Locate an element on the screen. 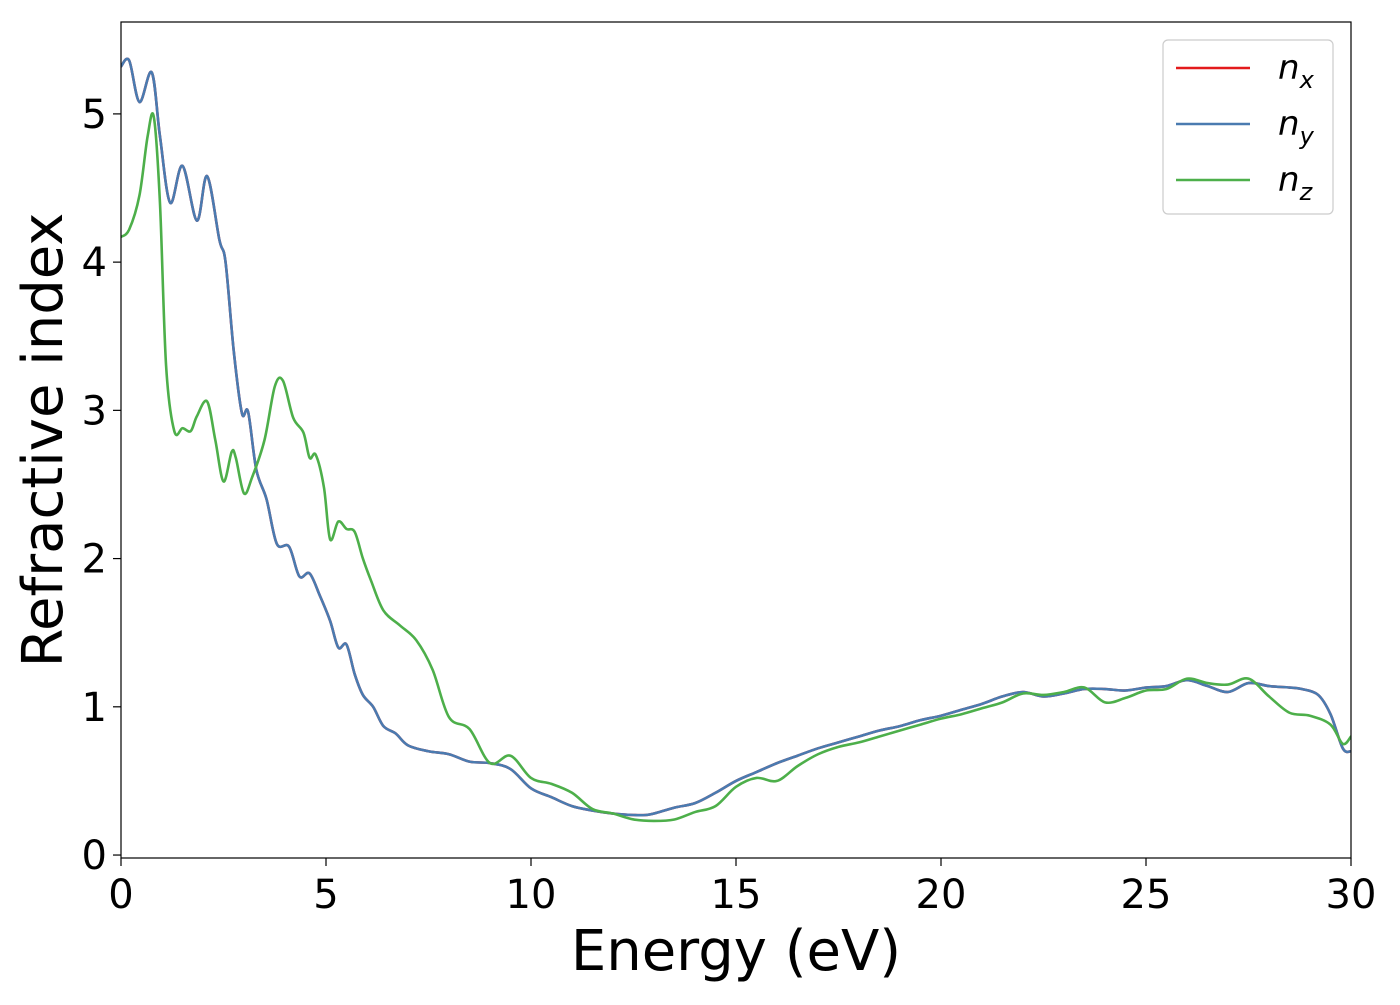 Image resolution: width=1400 pixels, height=1005 pixels. x-tick-label: 10 is located at coordinates (531, 895).